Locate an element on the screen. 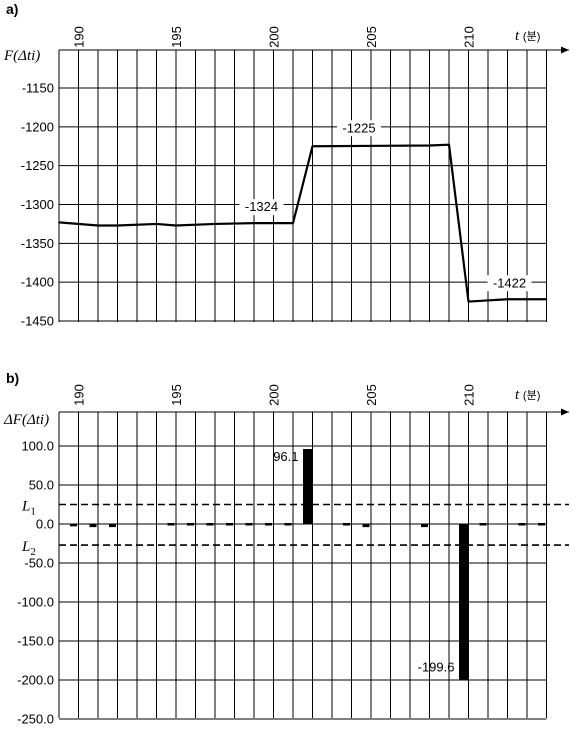 This screenshot has width=583, height=730. y-tick-label: -150.0 is located at coordinates (35, 641).